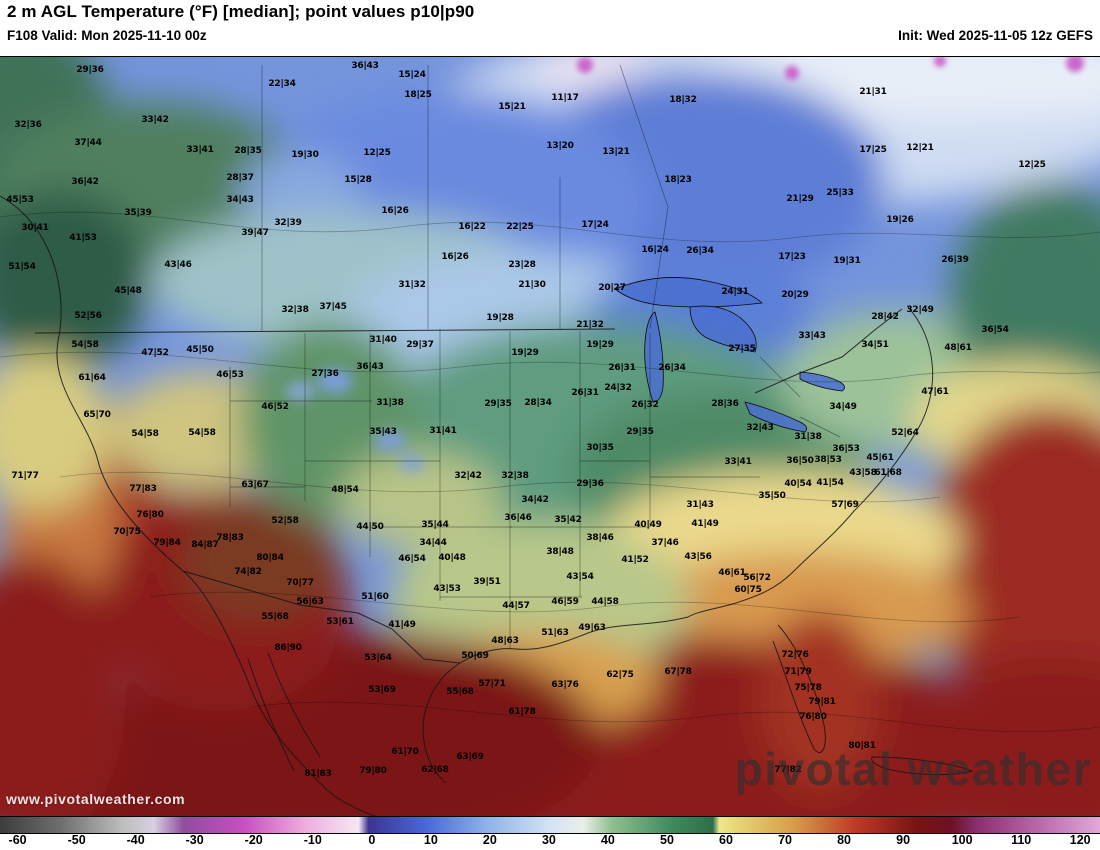 This screenshot has height=850, width=1100. I want to click on colorbar-tick-label: 90, so click(903, 840).